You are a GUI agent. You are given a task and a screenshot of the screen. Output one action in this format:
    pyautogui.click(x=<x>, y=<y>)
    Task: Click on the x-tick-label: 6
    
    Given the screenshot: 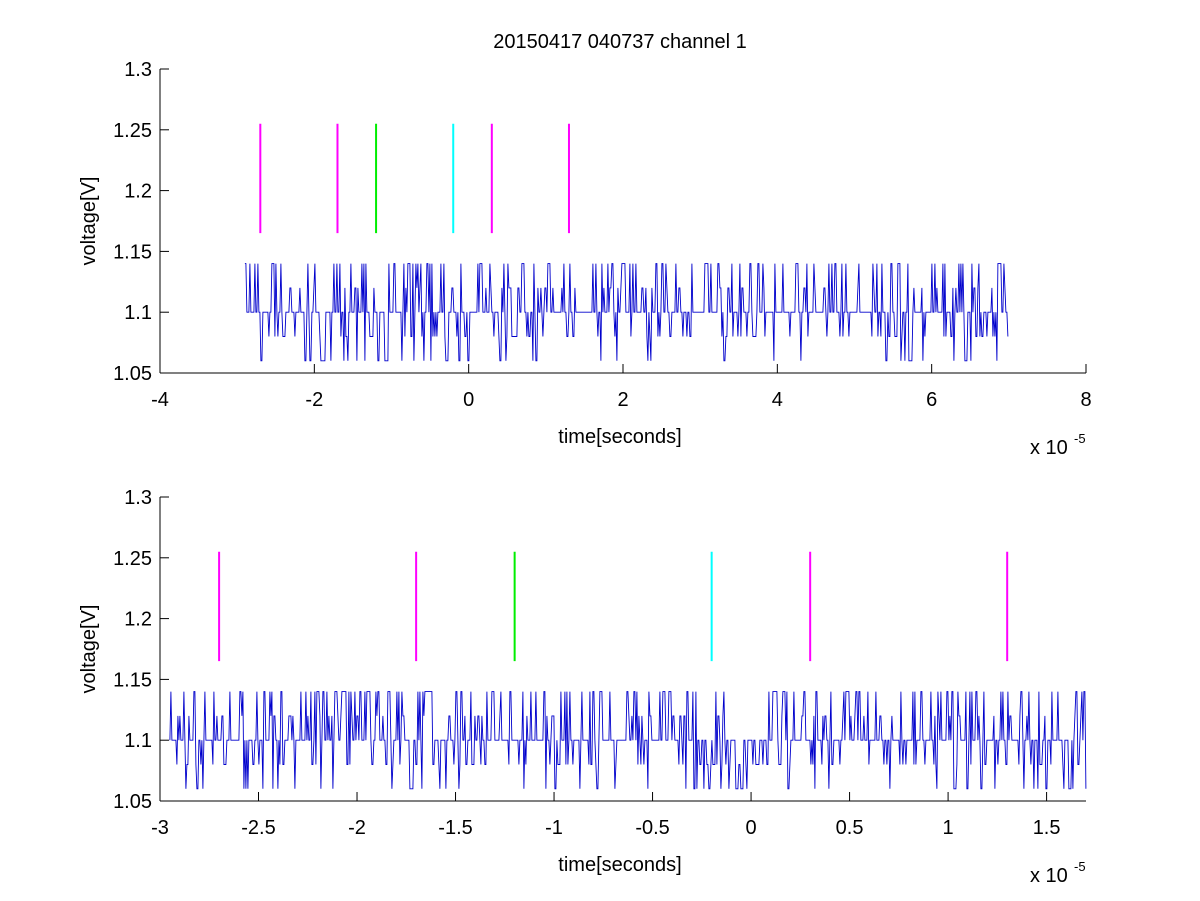 What is the action you would take?
    pyautogui.click(x=931, y=400)
    